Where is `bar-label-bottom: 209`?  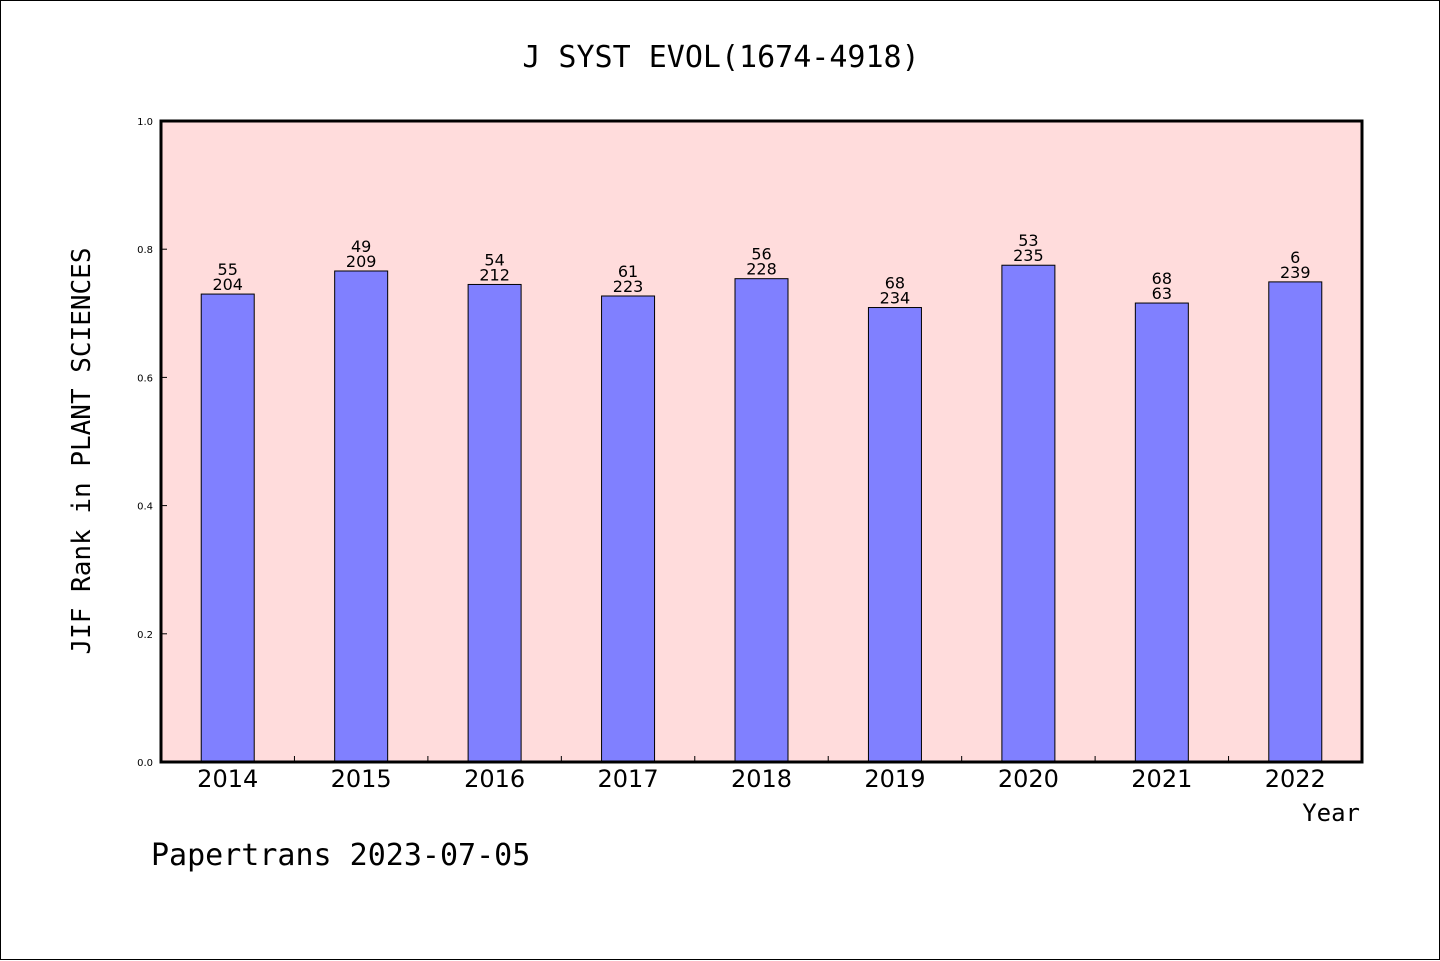
bar-label-bottom: 209 is located at coordinates (361, 261).